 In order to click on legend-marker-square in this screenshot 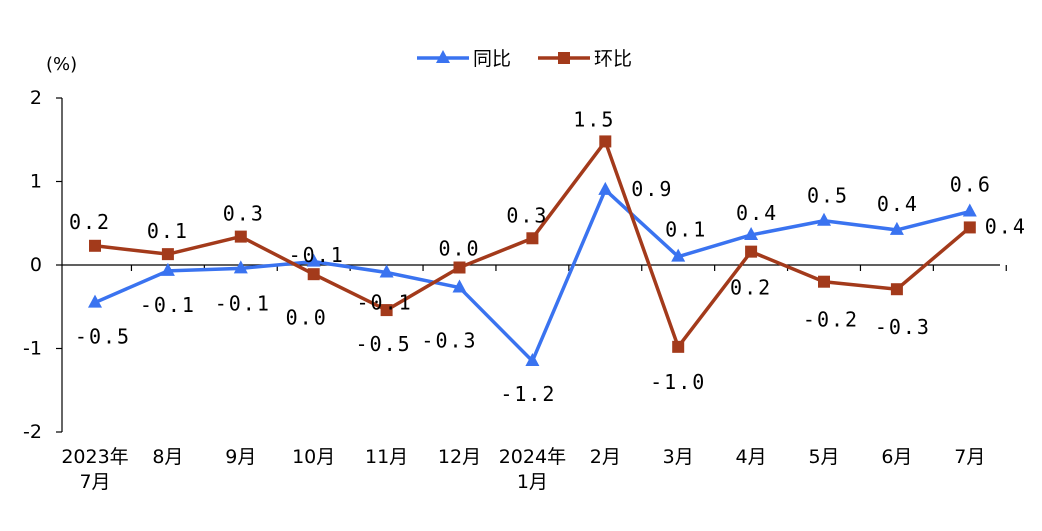, I will do `click(564, 58)`.